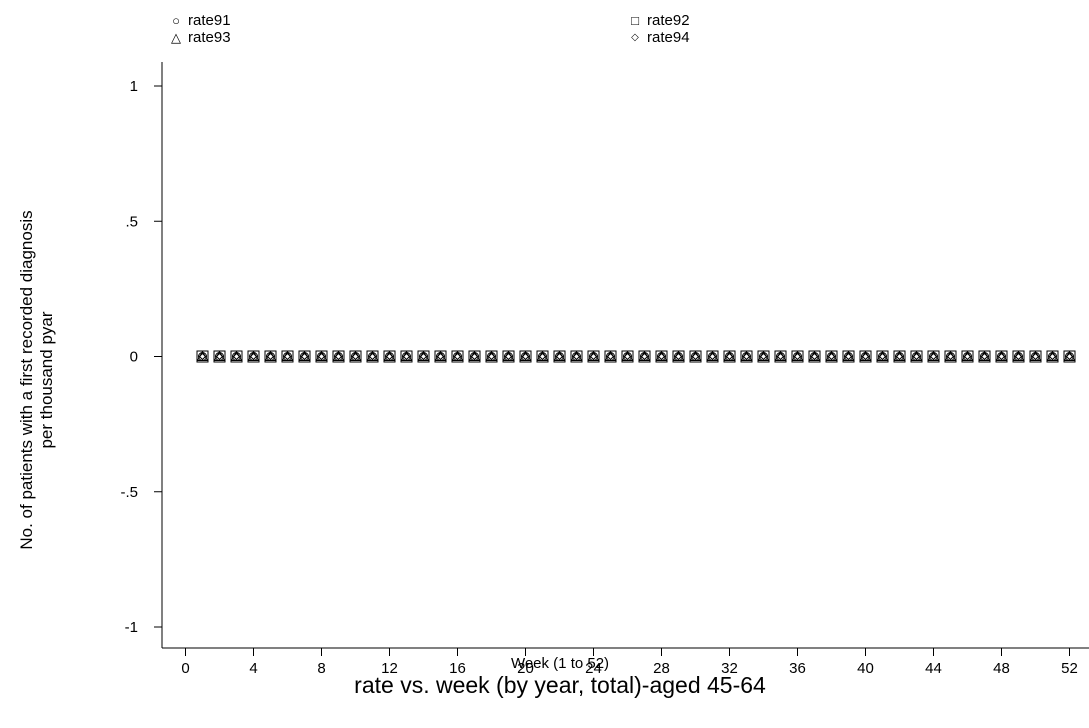  What do you see at coordinates (933, 668) in the screenshot?
I see `x-tick-label: 44` at bounding box center [933, 668].